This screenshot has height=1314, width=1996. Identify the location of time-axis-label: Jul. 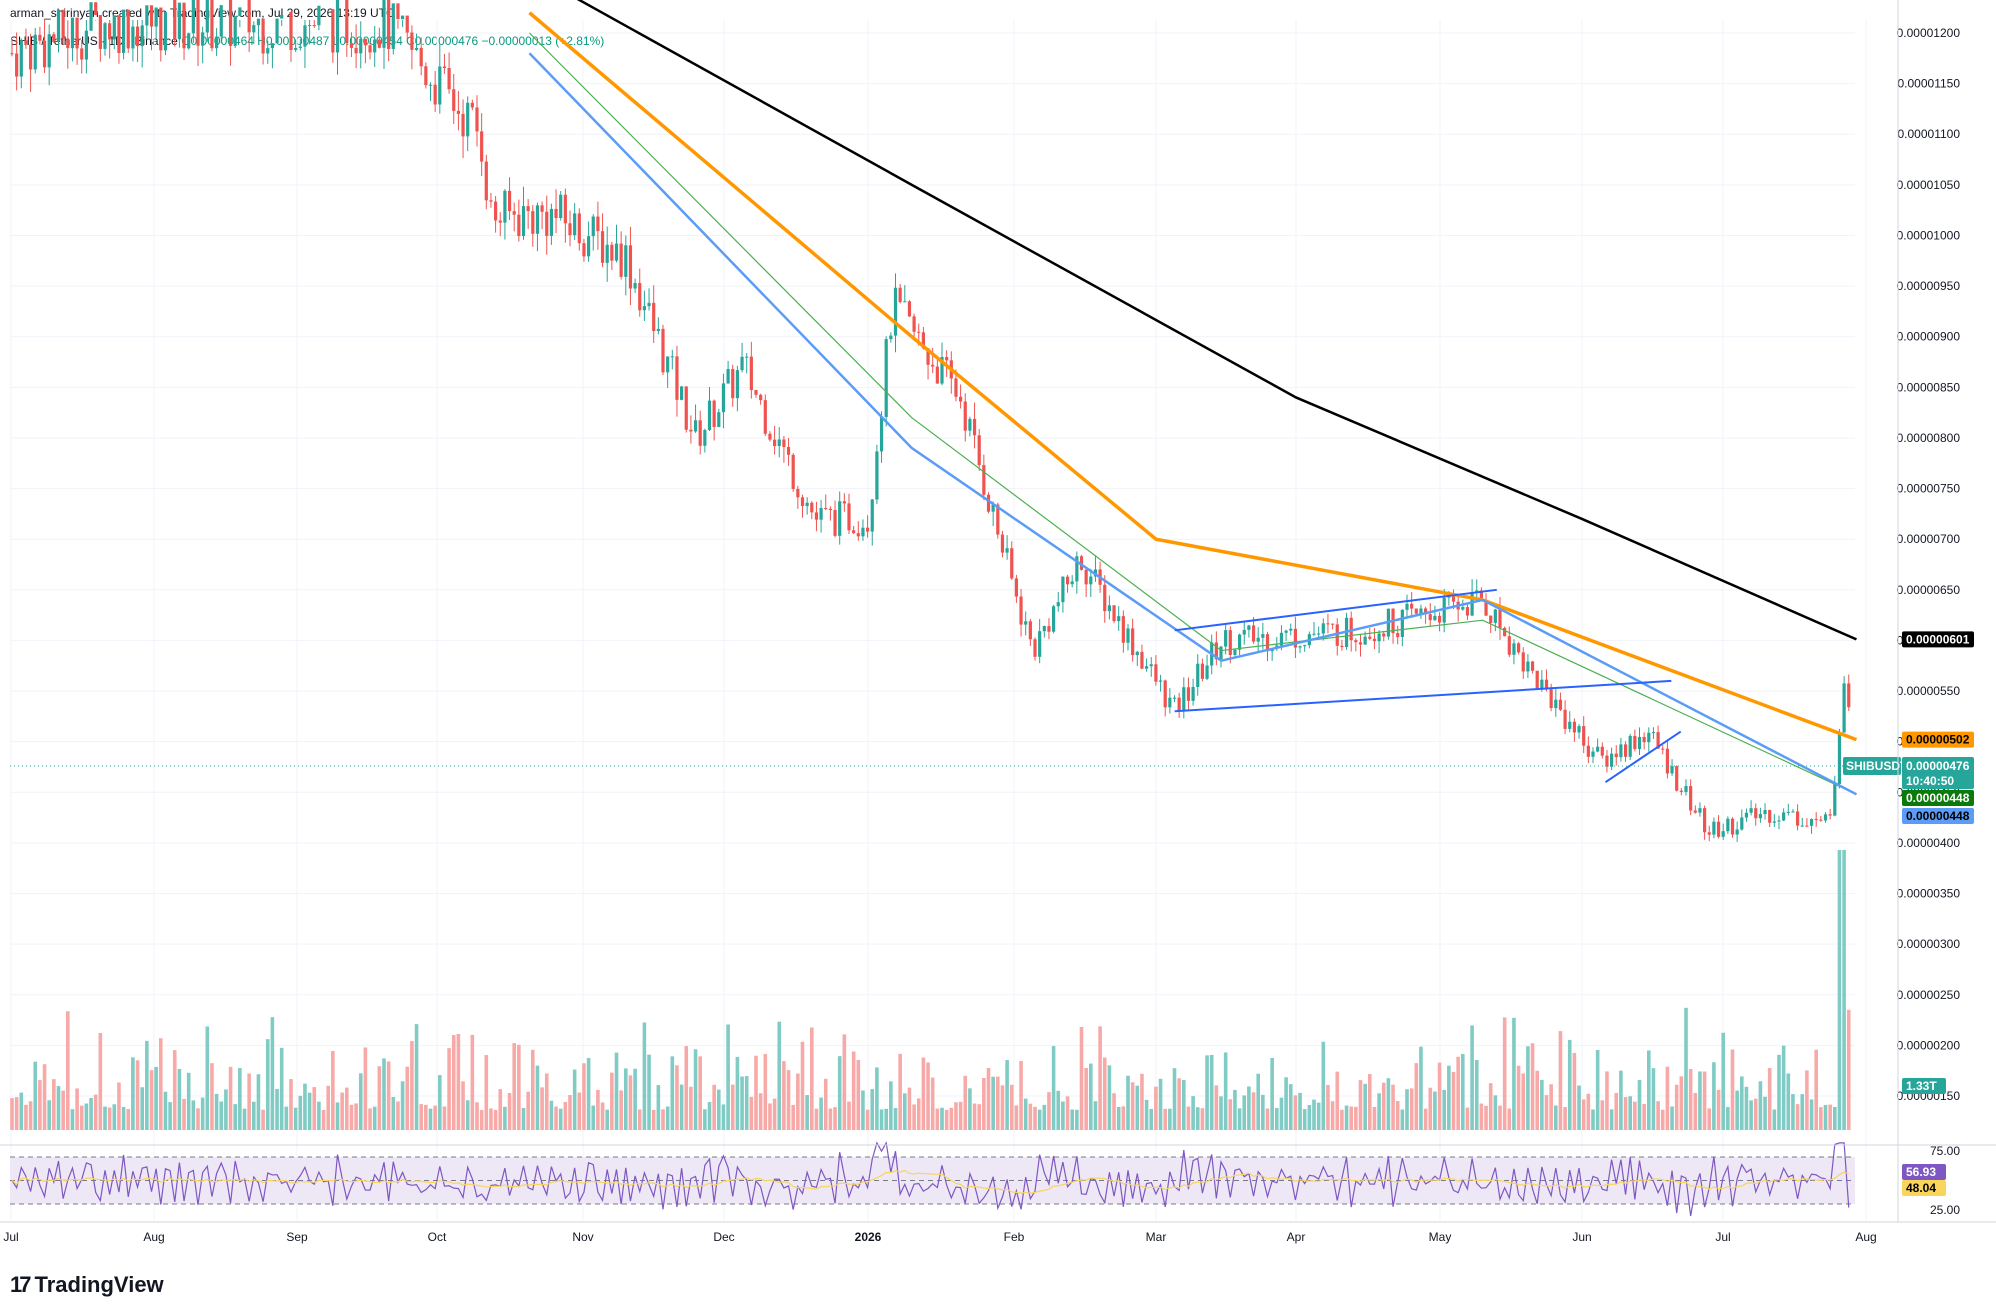
(1722, 1237).